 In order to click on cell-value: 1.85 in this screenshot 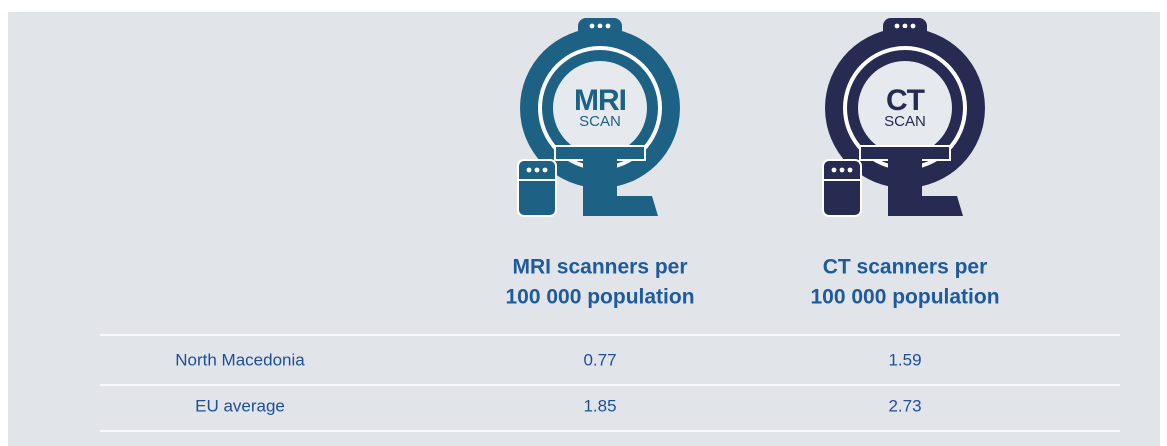, I will do `click(599, 405)`.